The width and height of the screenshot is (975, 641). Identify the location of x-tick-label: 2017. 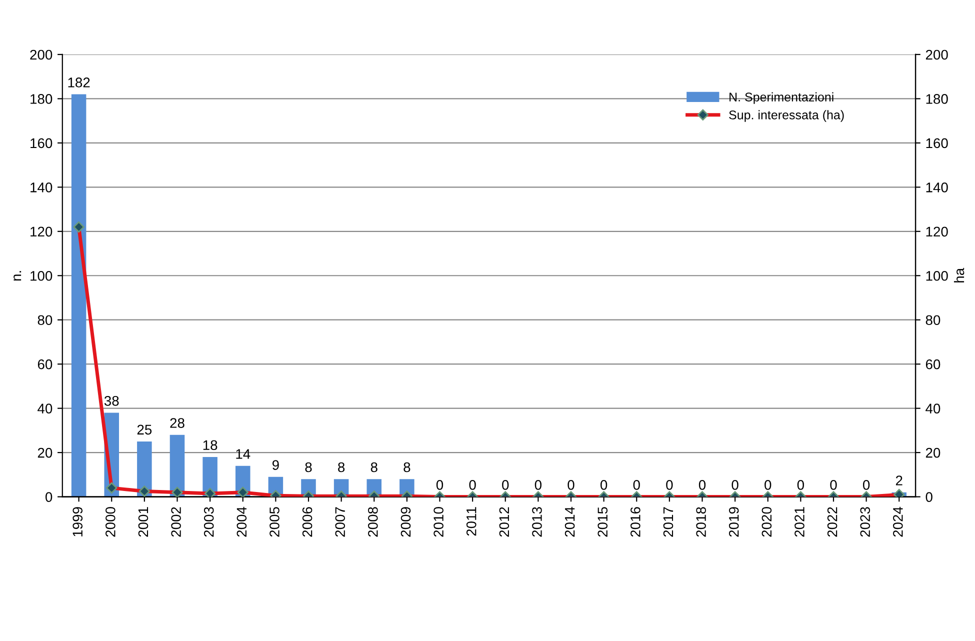
(668, 522).